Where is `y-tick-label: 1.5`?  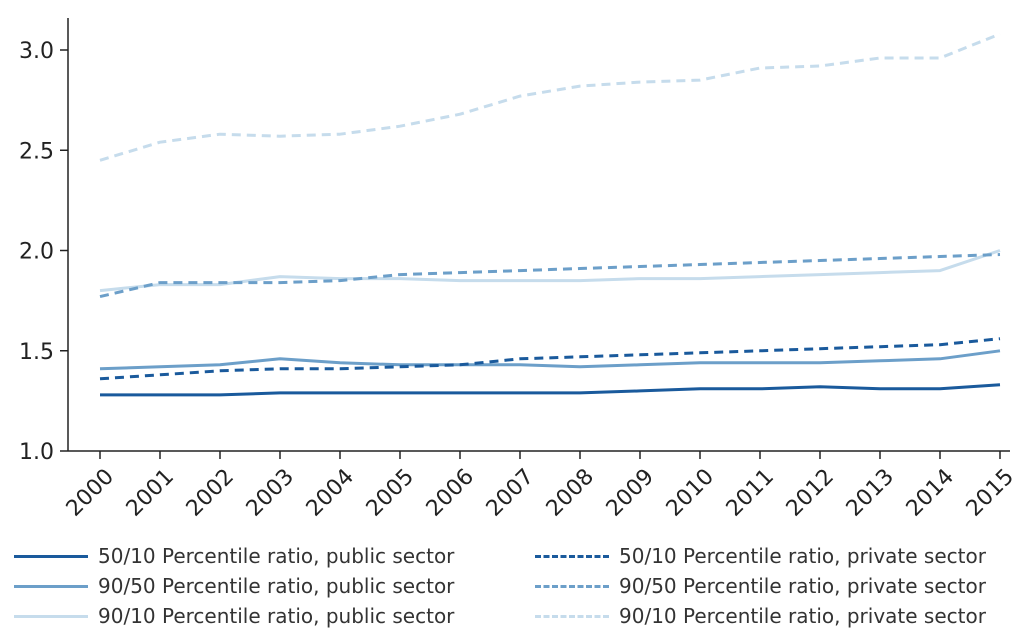 y-tick-label: 1.5 is located at coordinates (36, 352).